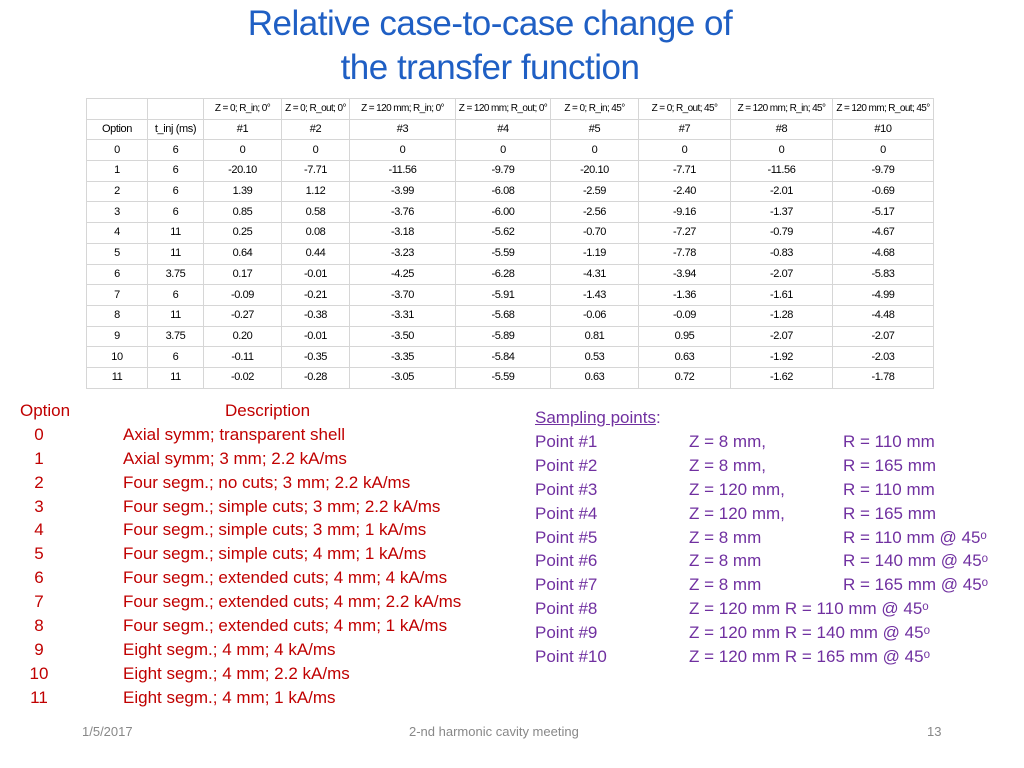 The image size is (1024, 768). What do you see at coordinates (117, 191) in the screenshot?
I see `table-cell: 2` at bounding box center [117, 191].